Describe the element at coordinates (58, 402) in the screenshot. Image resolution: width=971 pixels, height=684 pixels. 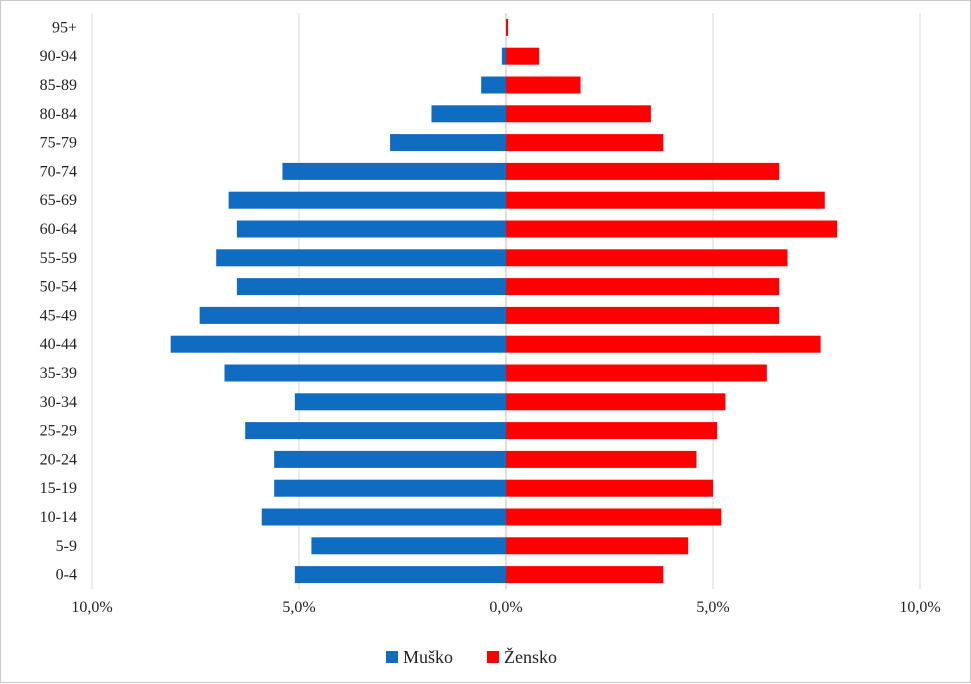
I see `y-tick-label: 30-34` at that location.